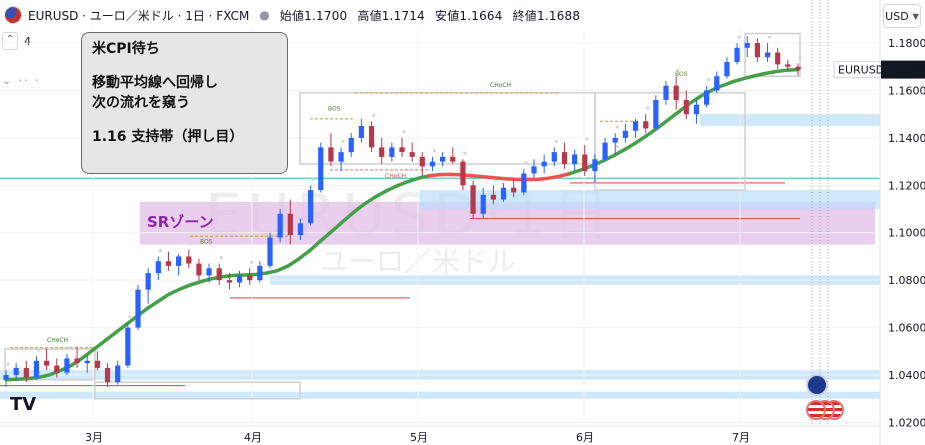  I want to click on indicator-count: 4, so click(27, 41).